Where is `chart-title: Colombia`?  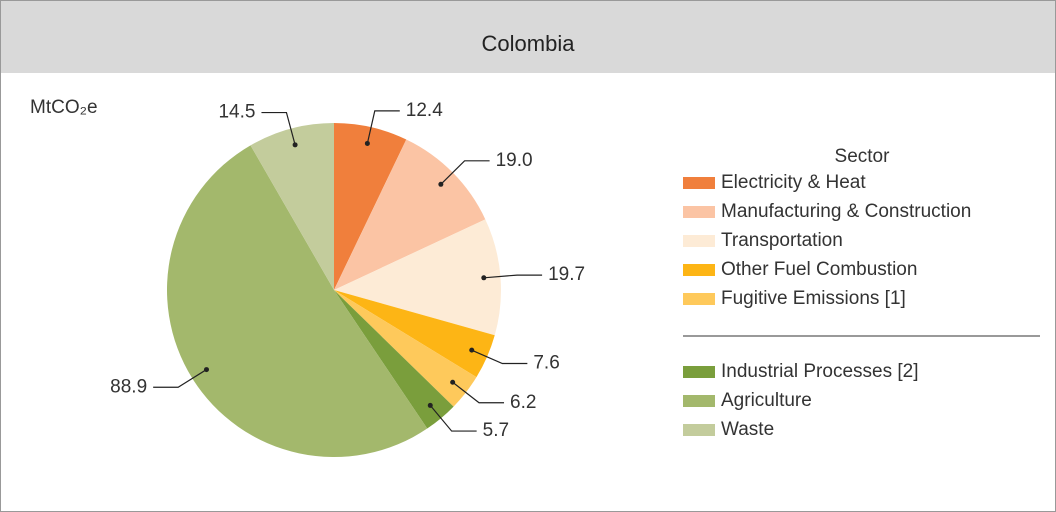 chart-title: Colombia is located at coordinates (529, 43).